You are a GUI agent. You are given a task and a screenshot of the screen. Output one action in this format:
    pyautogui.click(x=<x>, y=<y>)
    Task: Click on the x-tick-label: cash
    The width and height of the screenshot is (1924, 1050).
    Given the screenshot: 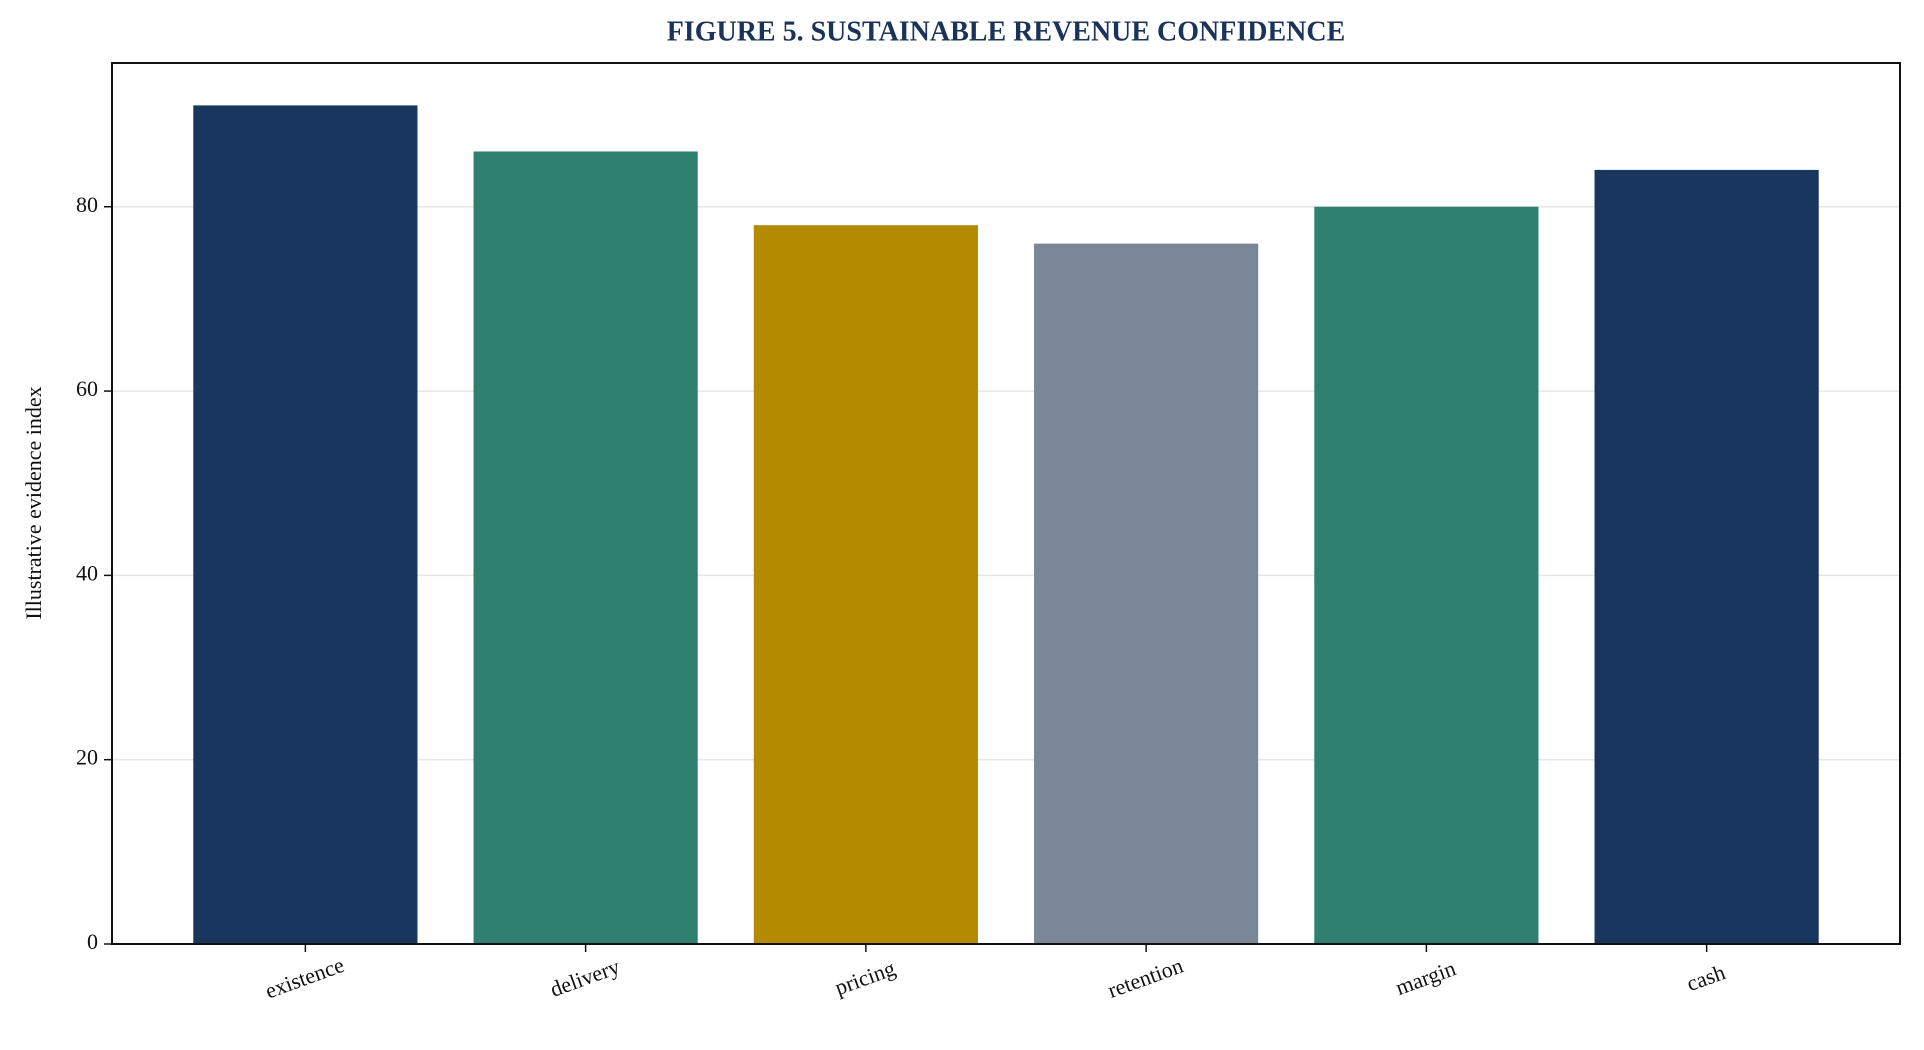 What is the action you would take?
    pyautogui.click(x=1705, y=977)
    